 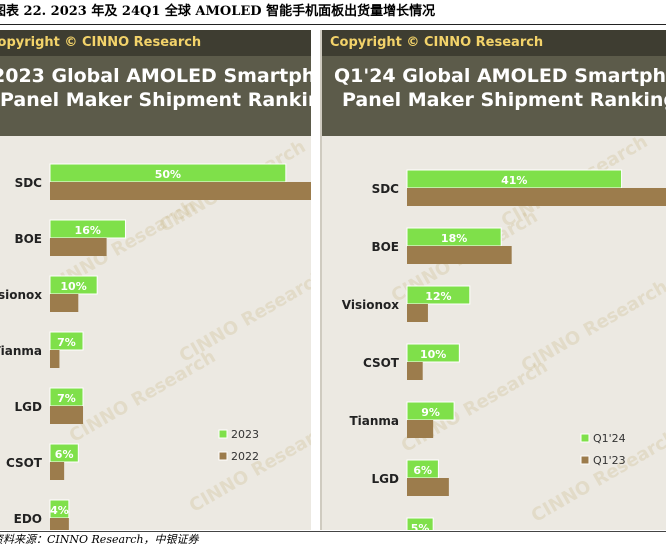 What do you see at coordinates (28, 519) in the screenshot?
I see `category-label: EDO` at bounding box center [28, 519].